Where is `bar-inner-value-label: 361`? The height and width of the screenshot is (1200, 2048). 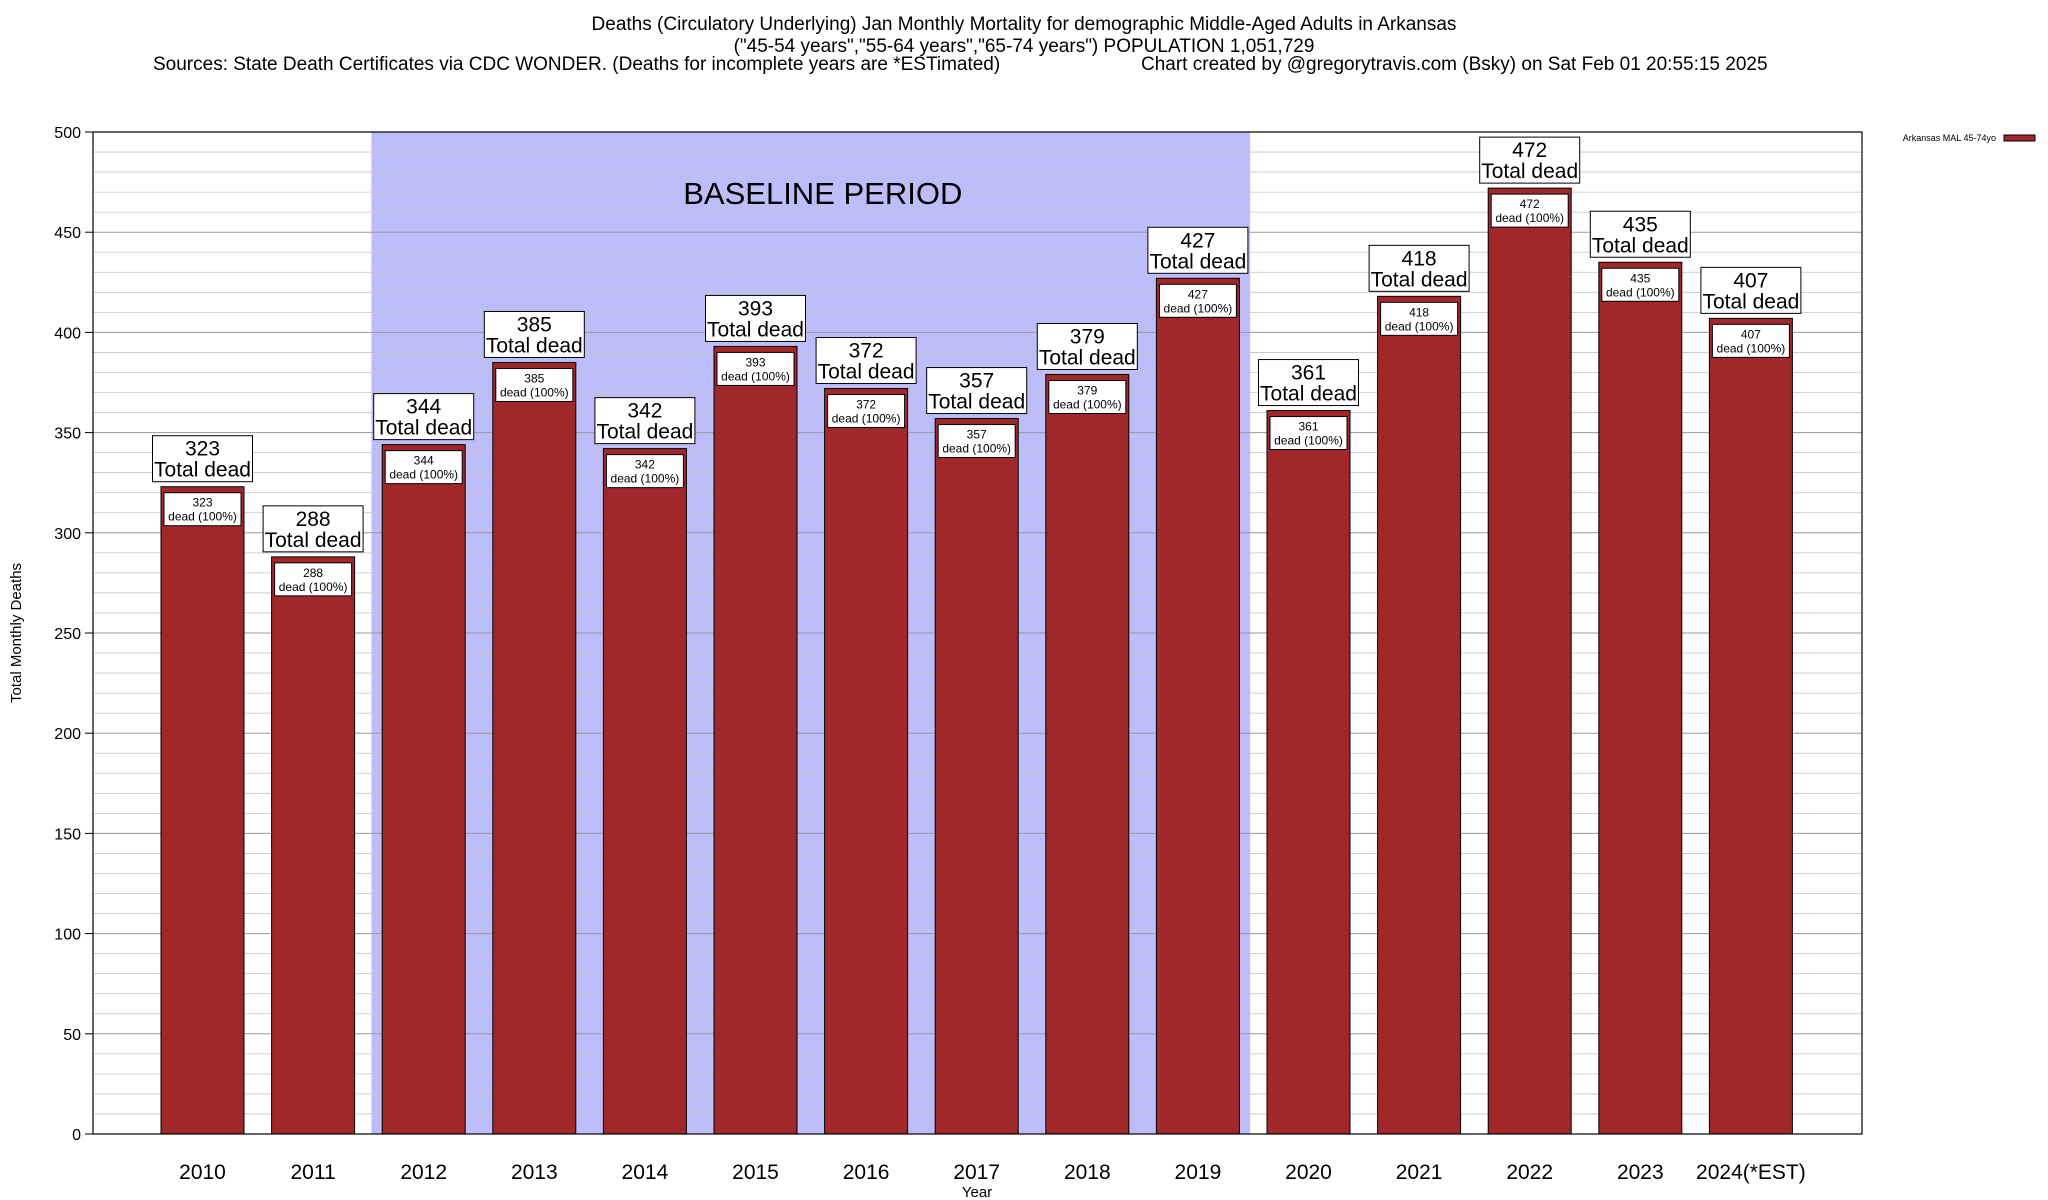
bar-inner-value-label: 361 is located at coordinates (1308, 427).